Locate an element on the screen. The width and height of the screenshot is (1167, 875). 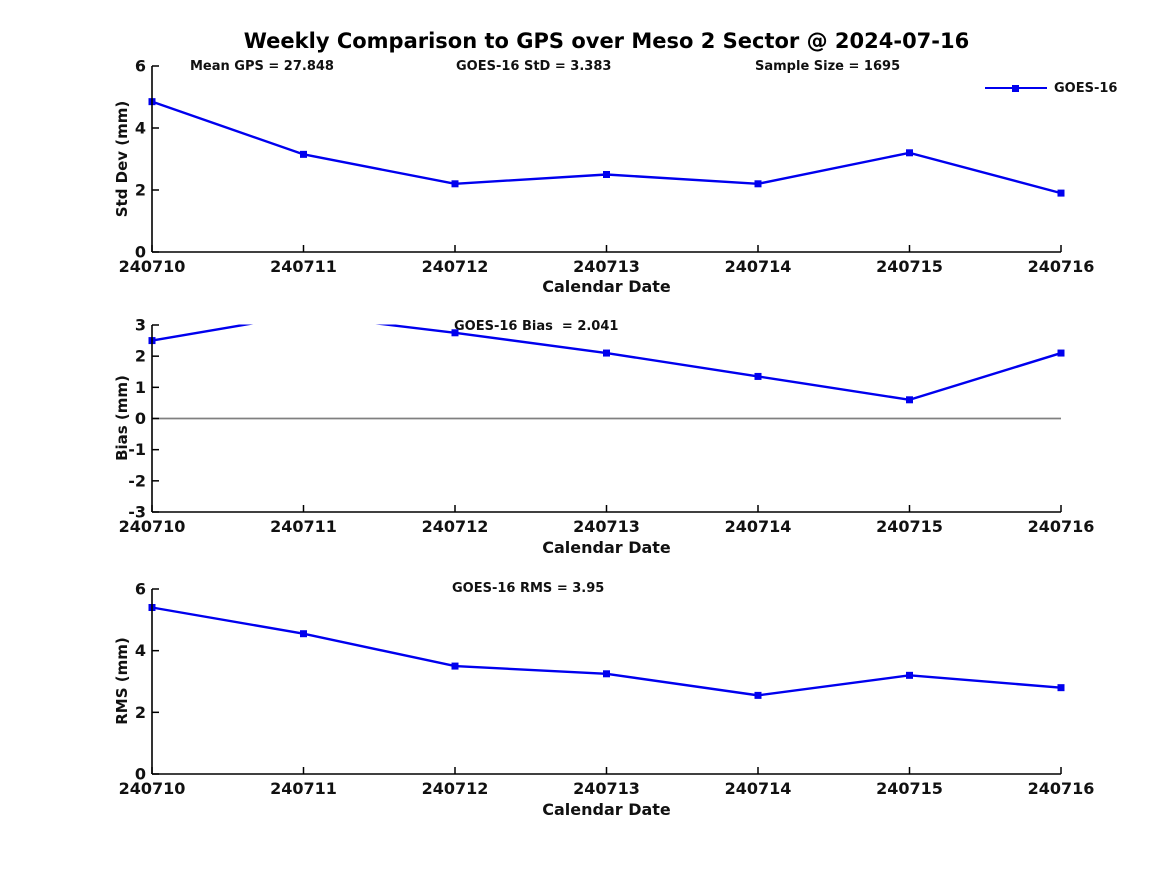
stat-goes16-std: GOES-16 StD = 3.383 is located at coordinates (534, 66).